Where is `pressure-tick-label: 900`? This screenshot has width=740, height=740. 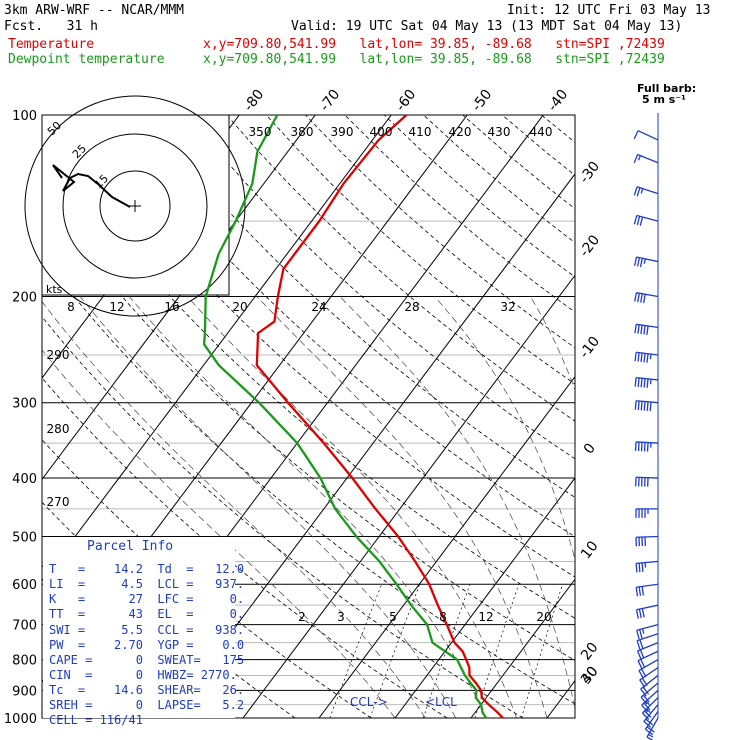
pressure-tick-label: 900 is located at coordinates (24, 691).